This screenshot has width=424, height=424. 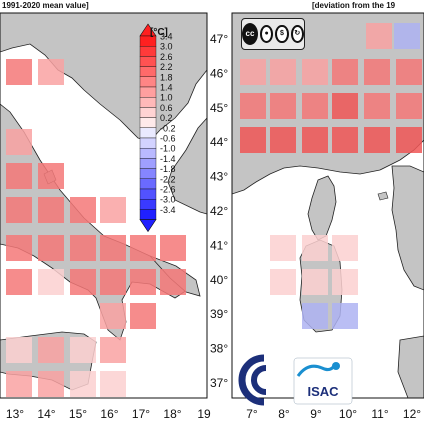 I want to click on latitude-label: 38°, so click(x=219, y=349).